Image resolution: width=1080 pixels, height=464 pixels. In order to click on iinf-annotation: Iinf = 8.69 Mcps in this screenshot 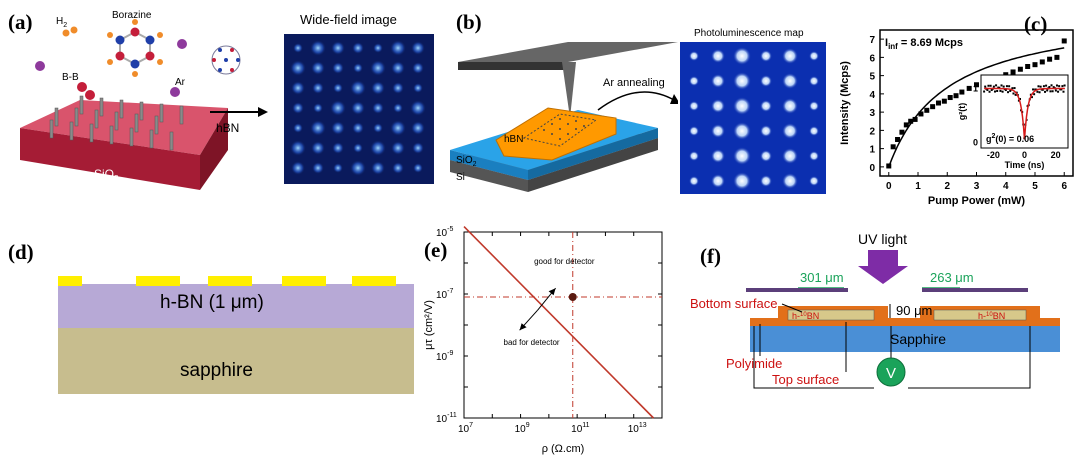, I will do `click(924, 44)`.